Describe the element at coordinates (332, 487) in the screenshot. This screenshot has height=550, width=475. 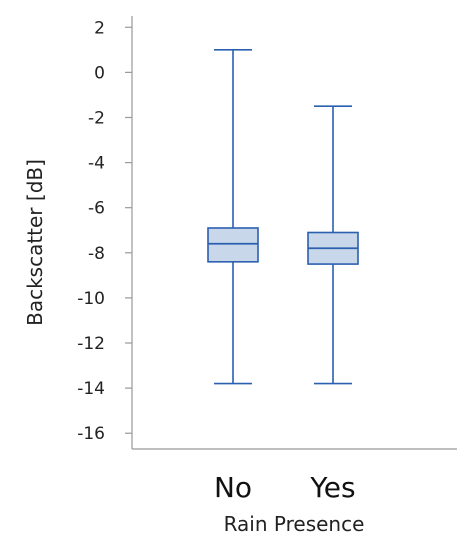
I see `x-category-label: Yes` at that location.